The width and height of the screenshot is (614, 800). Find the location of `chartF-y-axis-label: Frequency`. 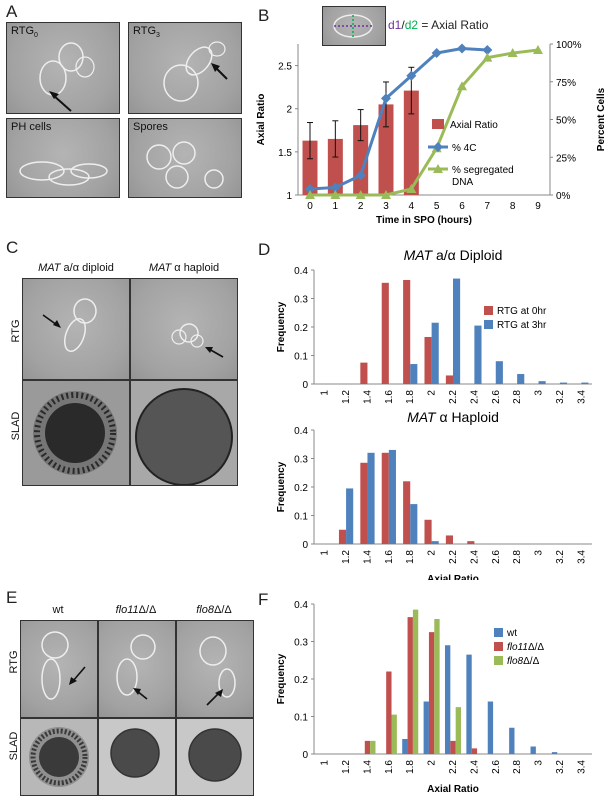

chartF-y-axis-label: Frequency is located at coordinates (281, 678).